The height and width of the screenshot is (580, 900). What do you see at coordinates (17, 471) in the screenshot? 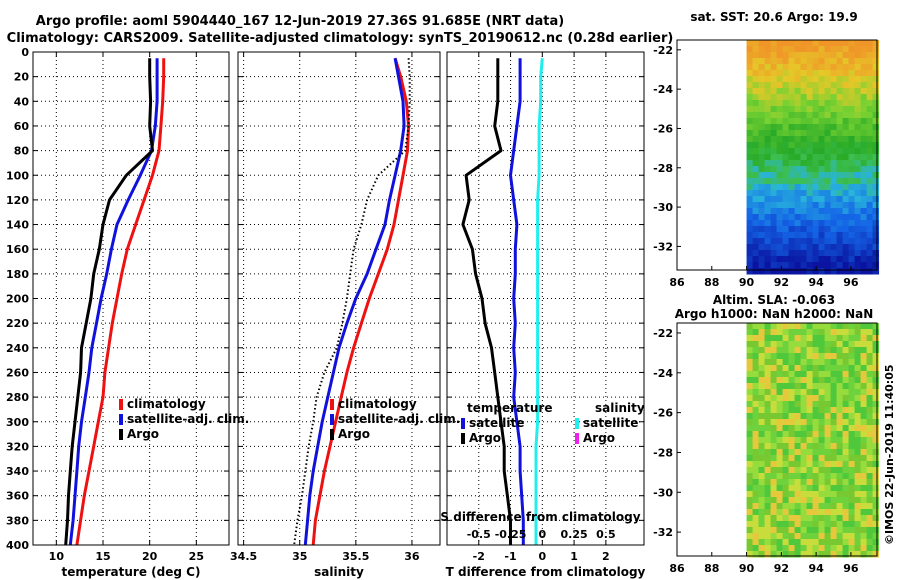
I see `depth-tick-label: 340` at bounding box center [17, 471].